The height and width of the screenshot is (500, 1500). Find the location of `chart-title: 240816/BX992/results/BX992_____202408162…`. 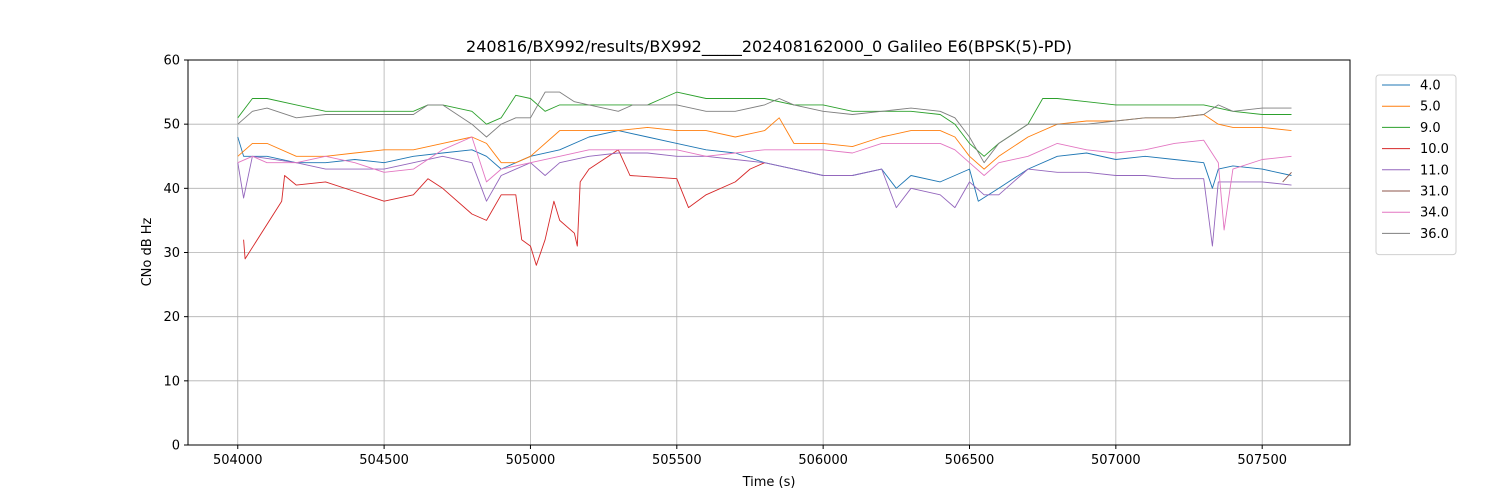

chart-title: 240816/BX992/results/BX992_____202408162… is located at coordinates (769, 47).